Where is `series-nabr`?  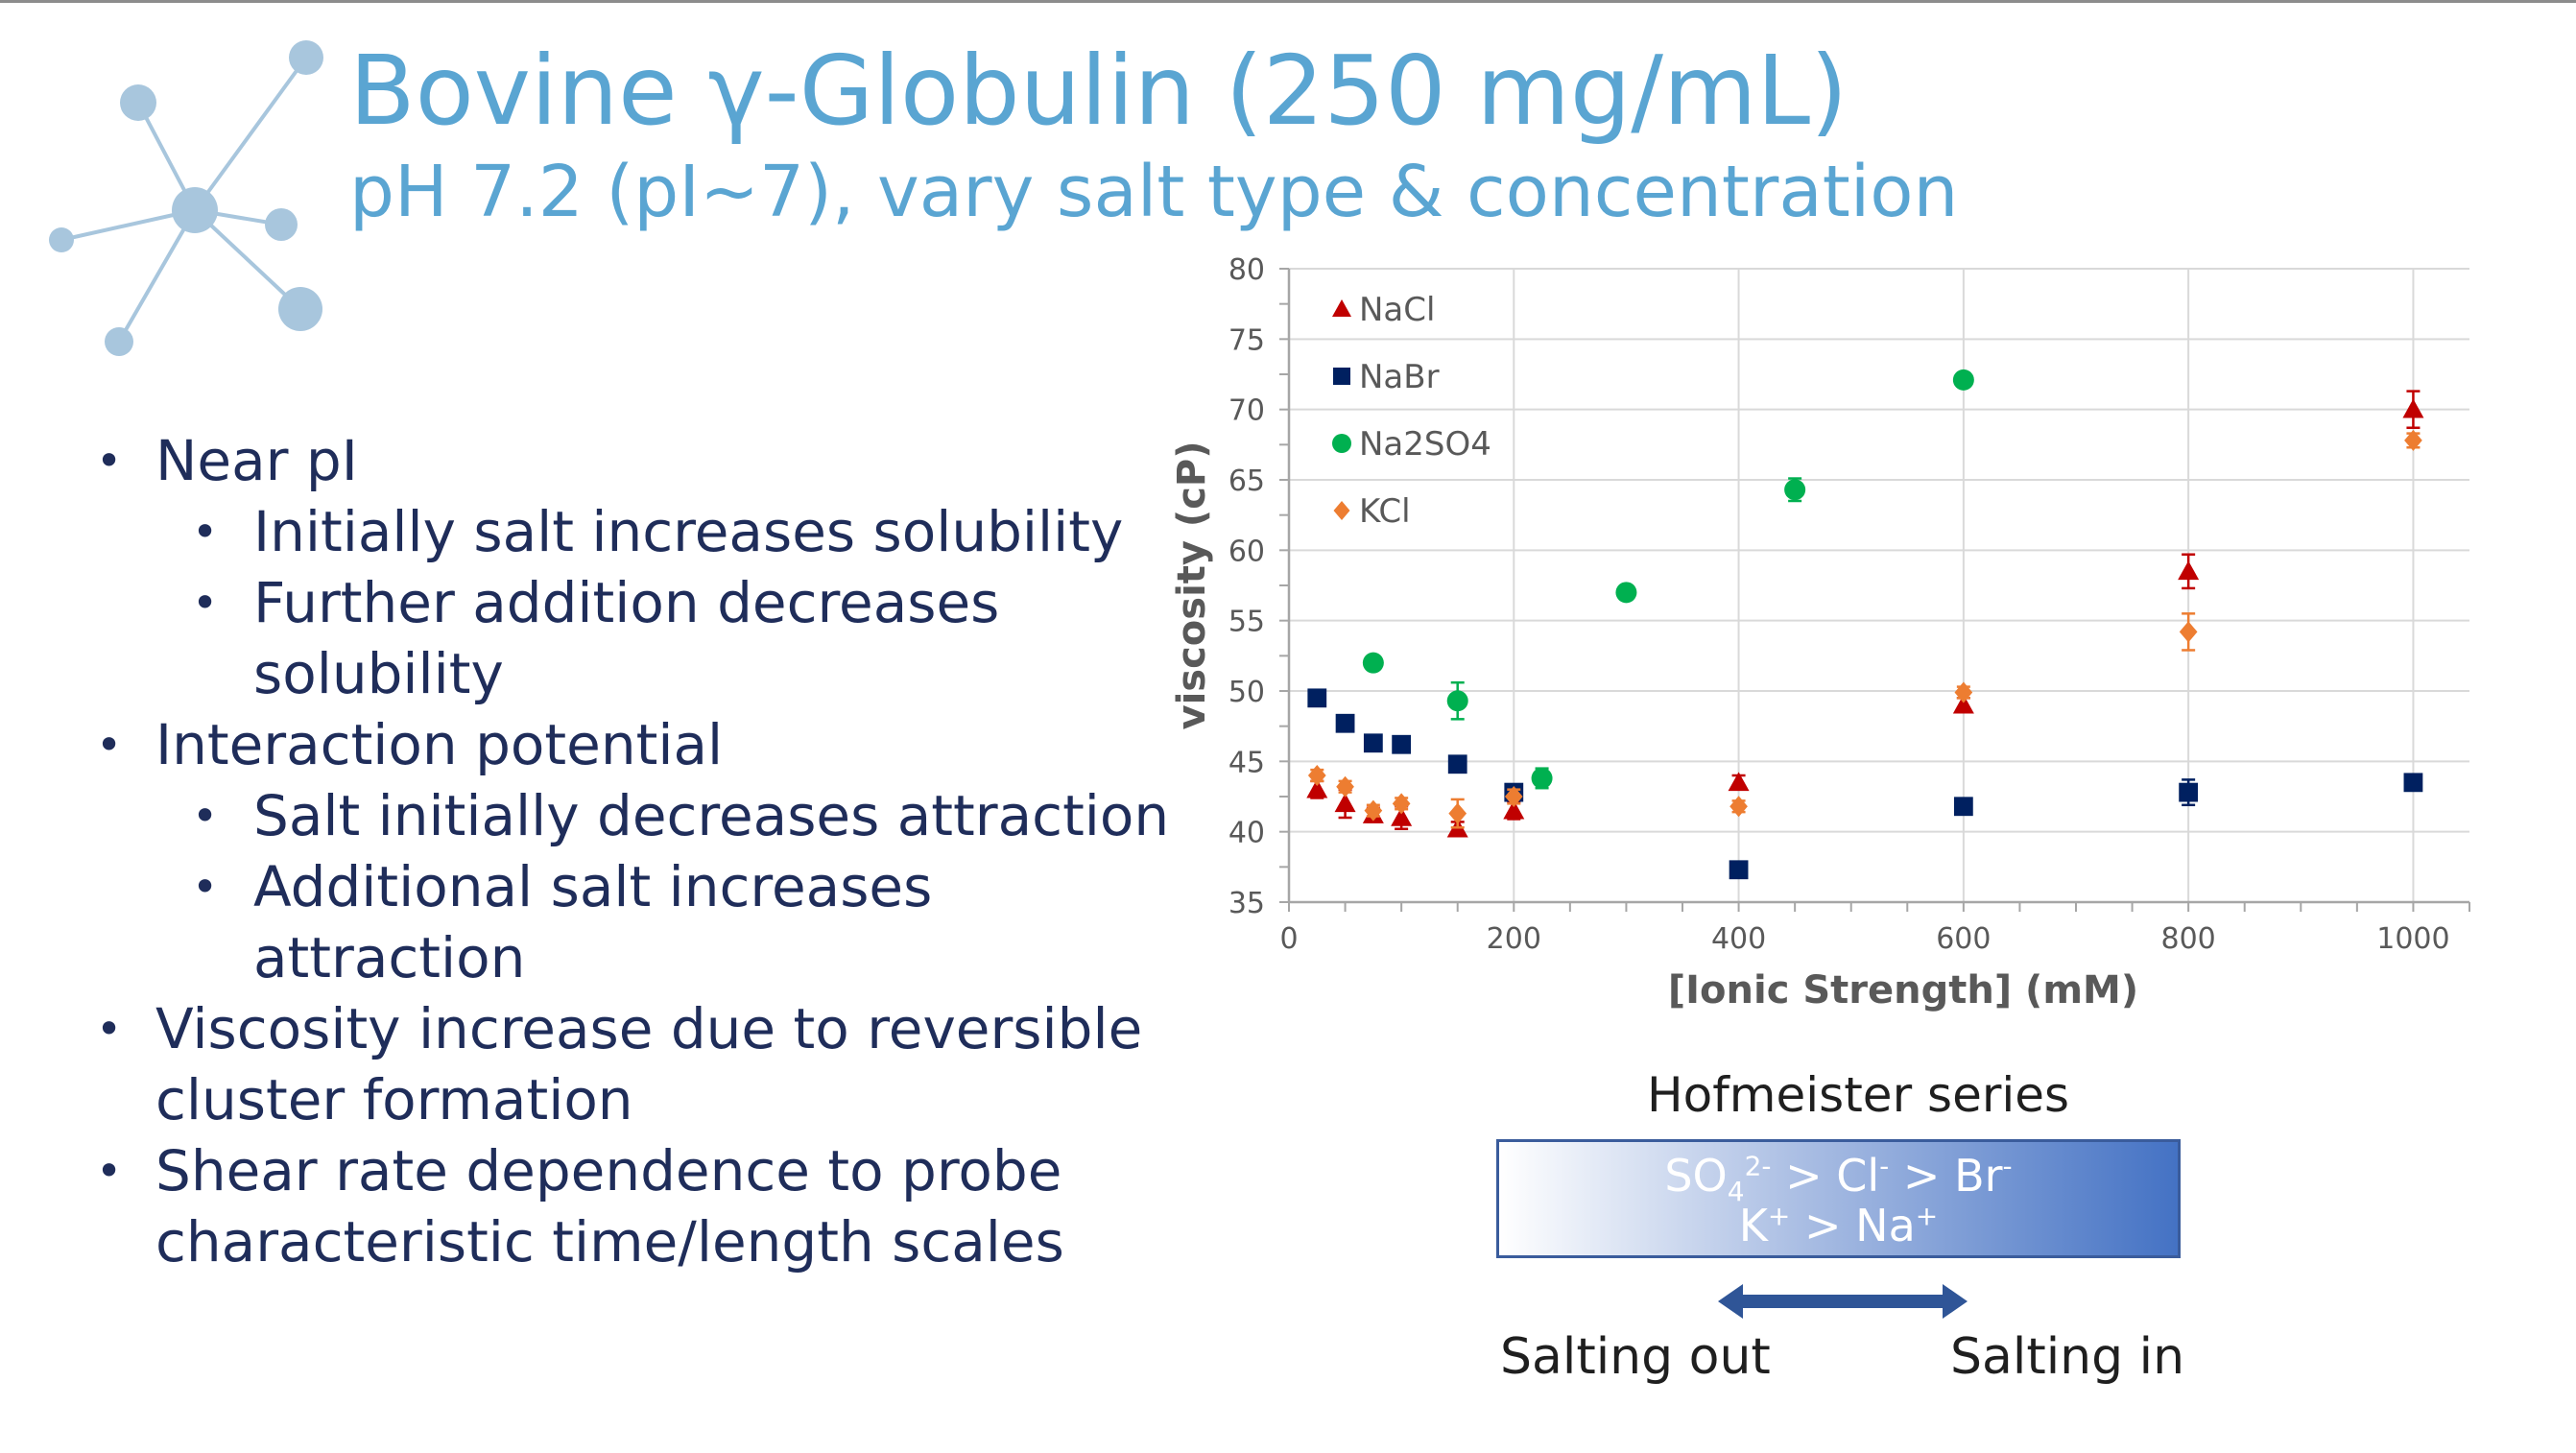
series-nabr is located at coordinates (1865, 784).